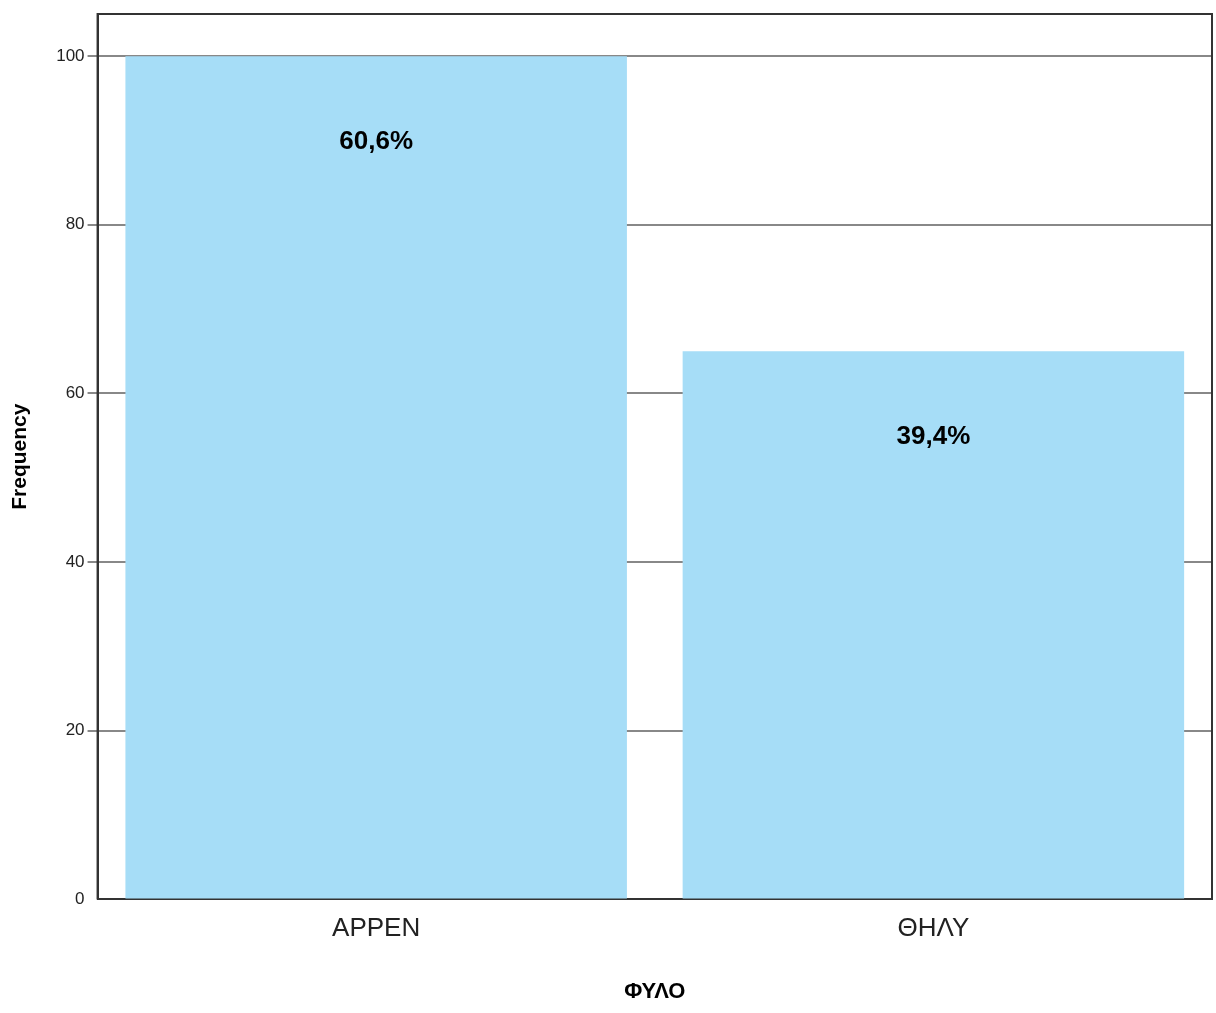 The image size is (1216, 1013). I want to click on y-tick-label: 100, so click(70, 55).